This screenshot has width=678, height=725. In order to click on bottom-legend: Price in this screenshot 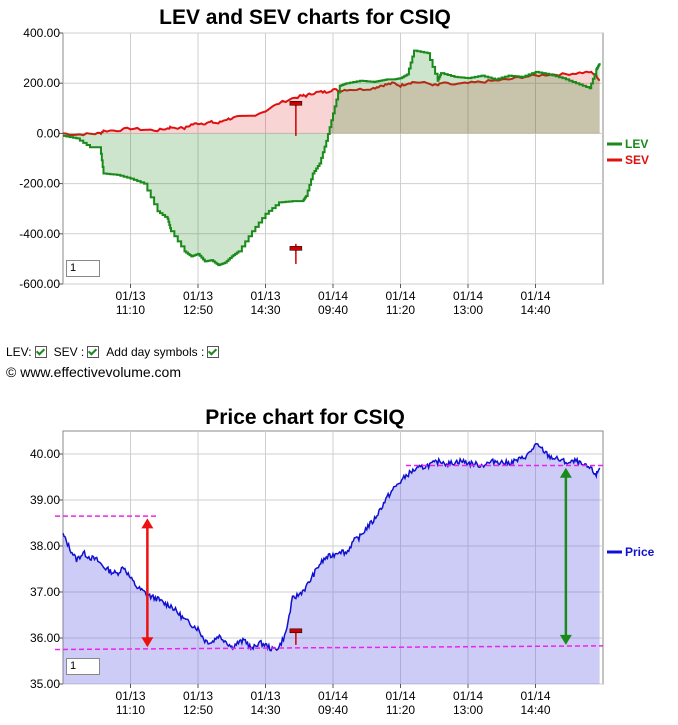, I will do `click(631, 552)`.